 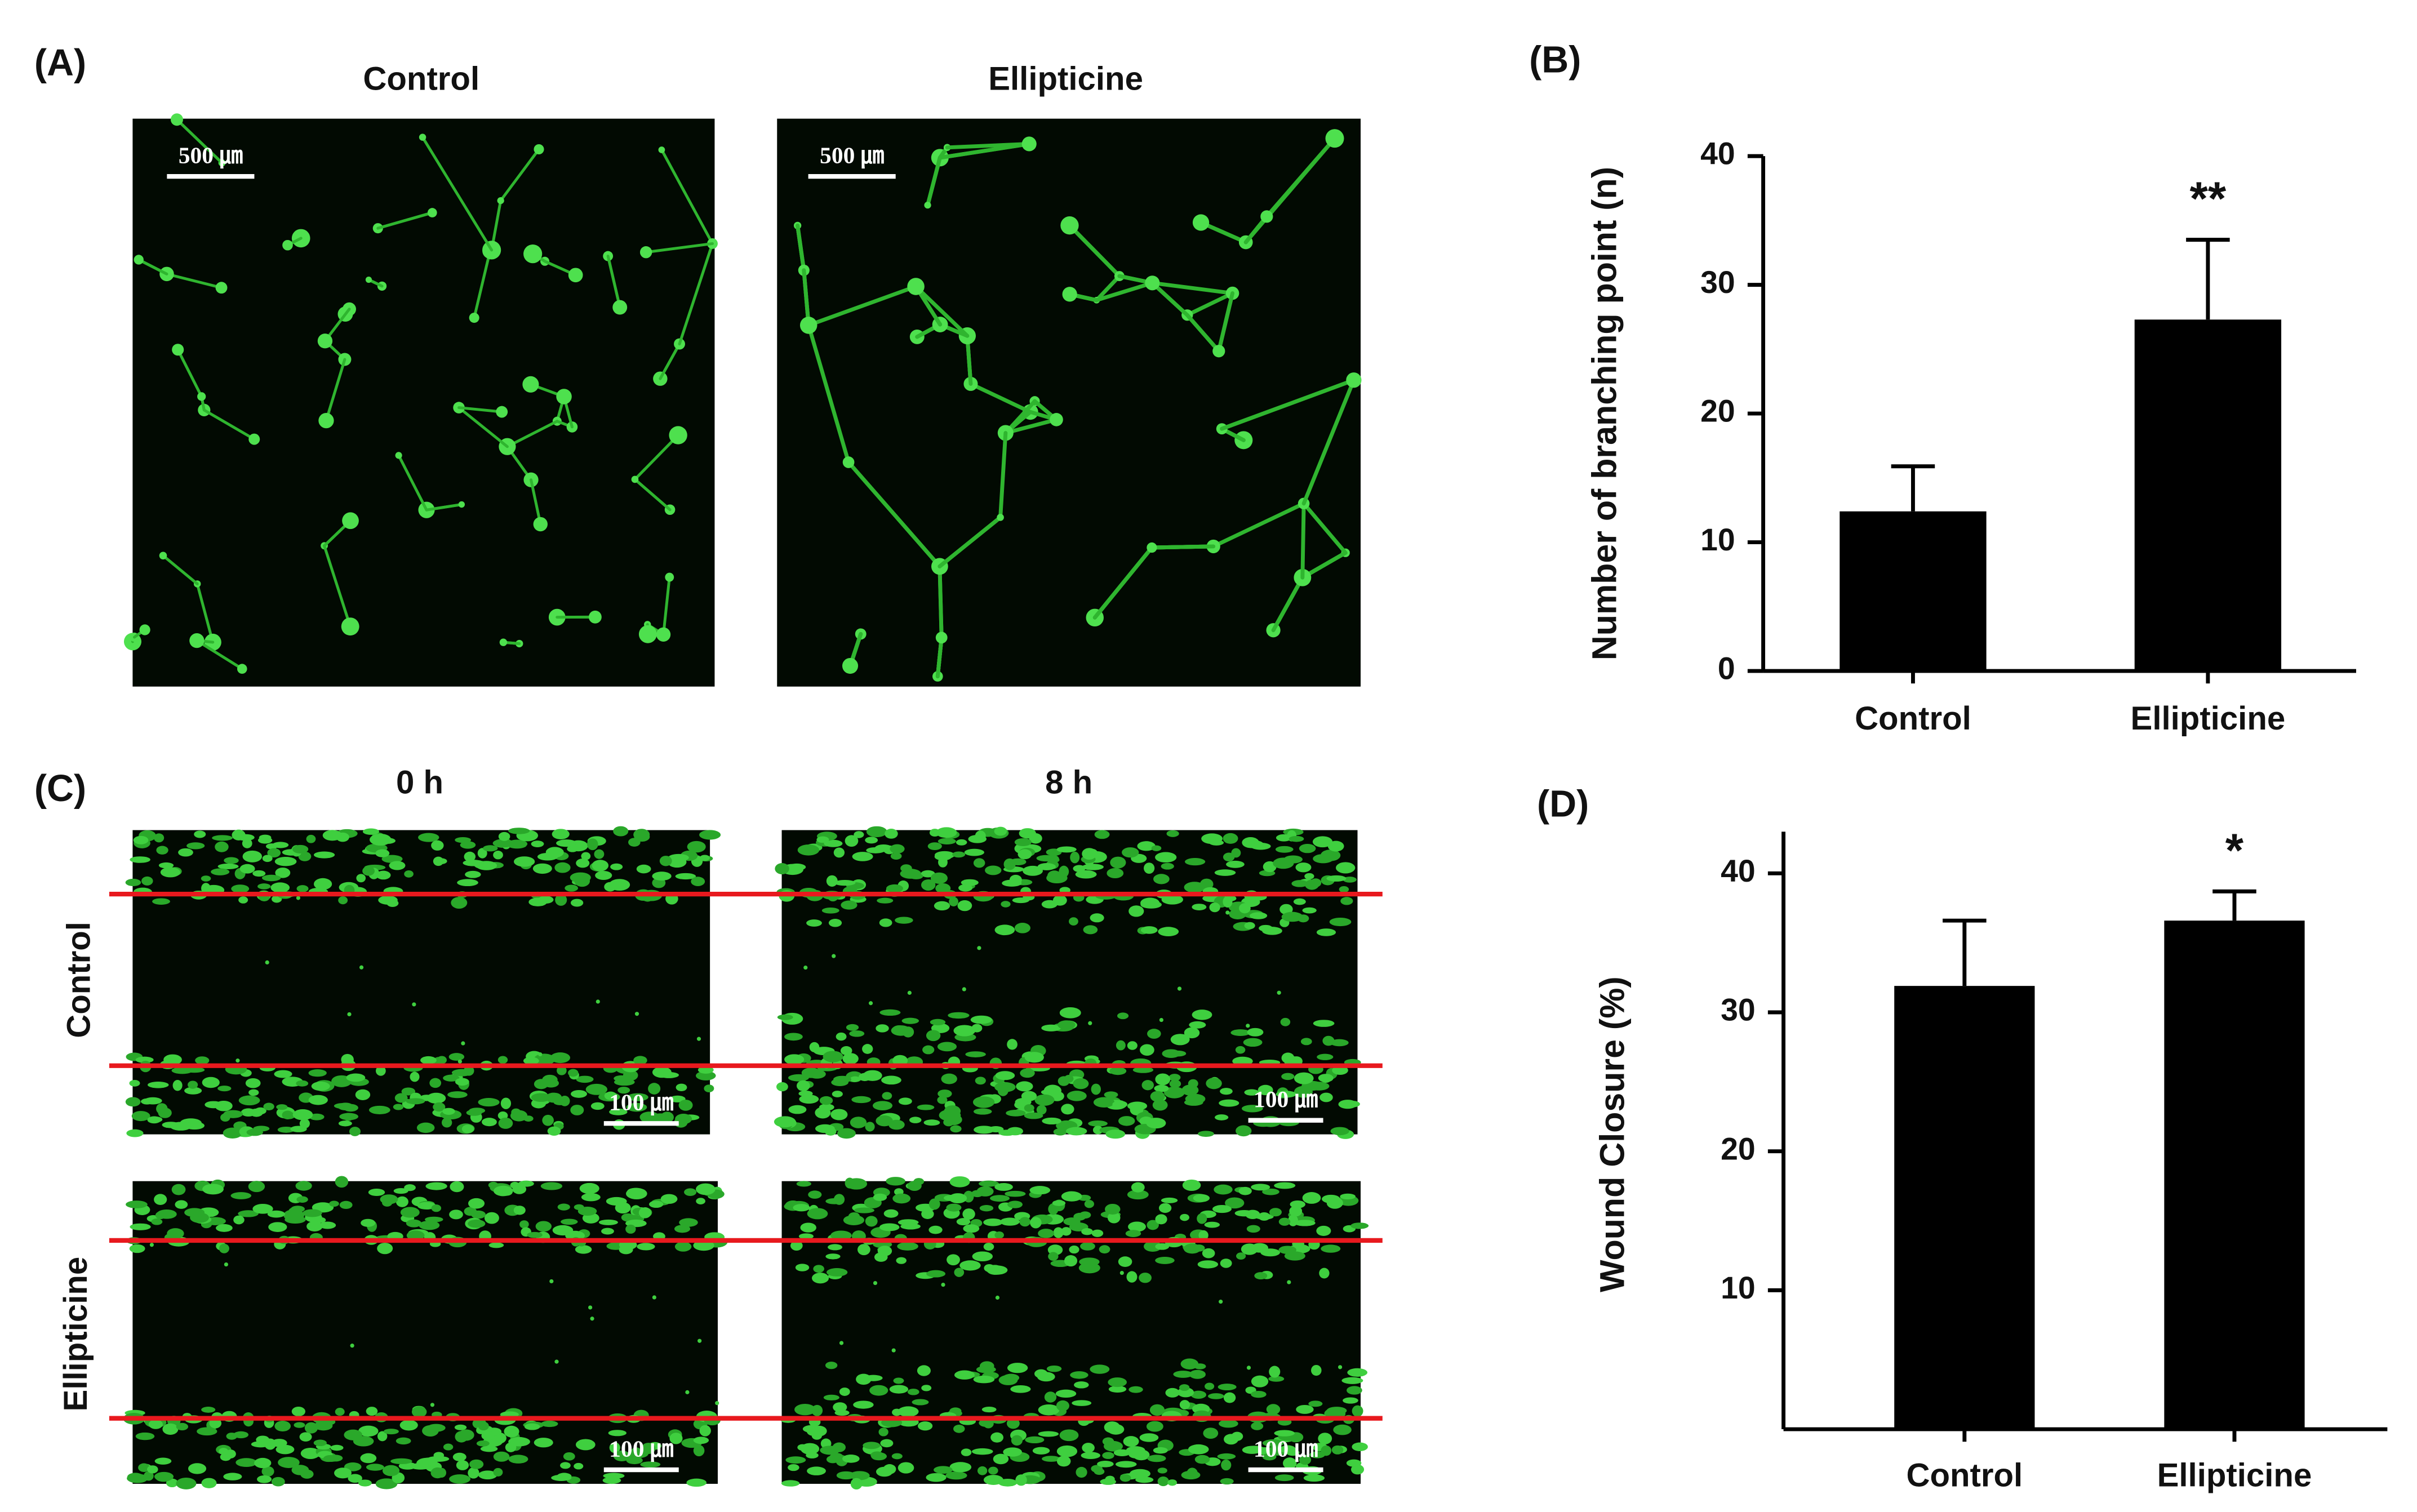 What do you see at coordinates (1065, 79) in the screenshot?
I see `image-title: Ellipticine` at bounding box center [1065, 79].